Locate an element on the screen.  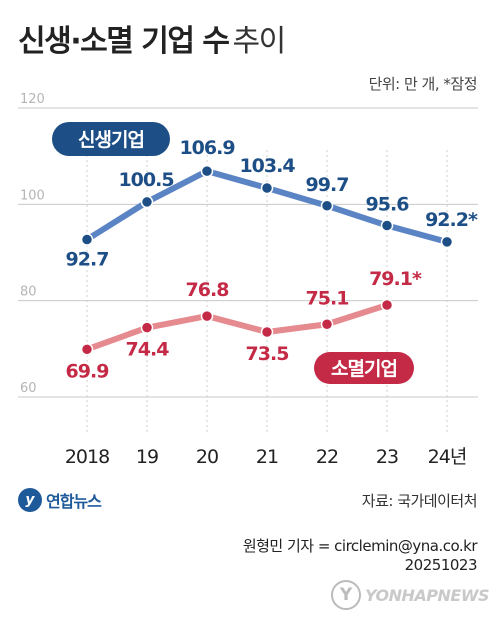
yonhap-logo: y 연합뉴스 is located at coordinates (60, 500).